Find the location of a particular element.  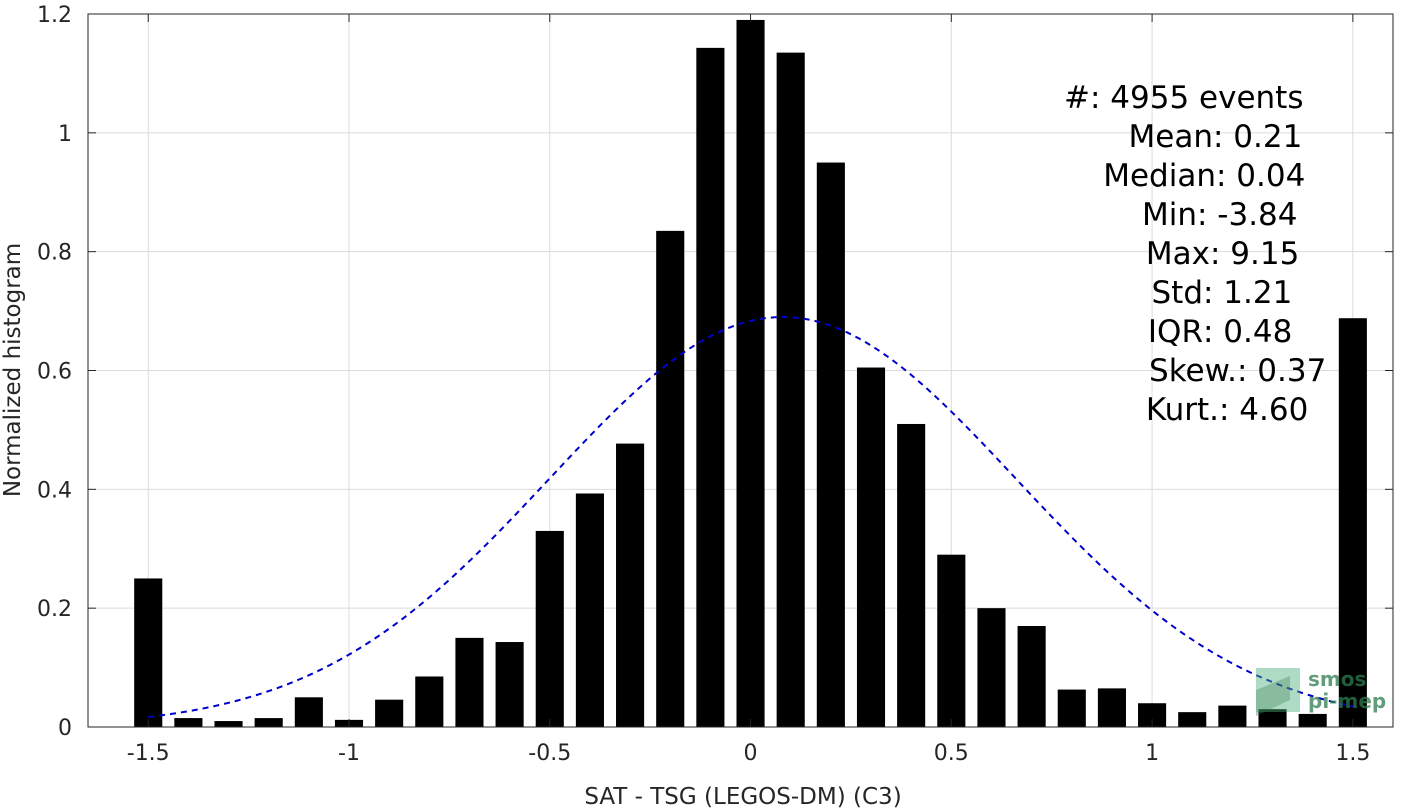

x-tick-label: -1.5 is located at coordinates (148, 753).